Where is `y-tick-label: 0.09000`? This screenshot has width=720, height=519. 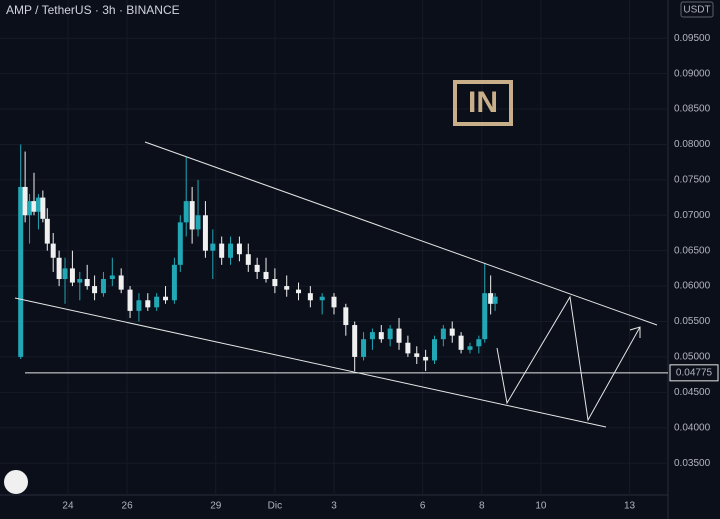
y-tick-label: 0.09000 is located at coordinates (692, 73).